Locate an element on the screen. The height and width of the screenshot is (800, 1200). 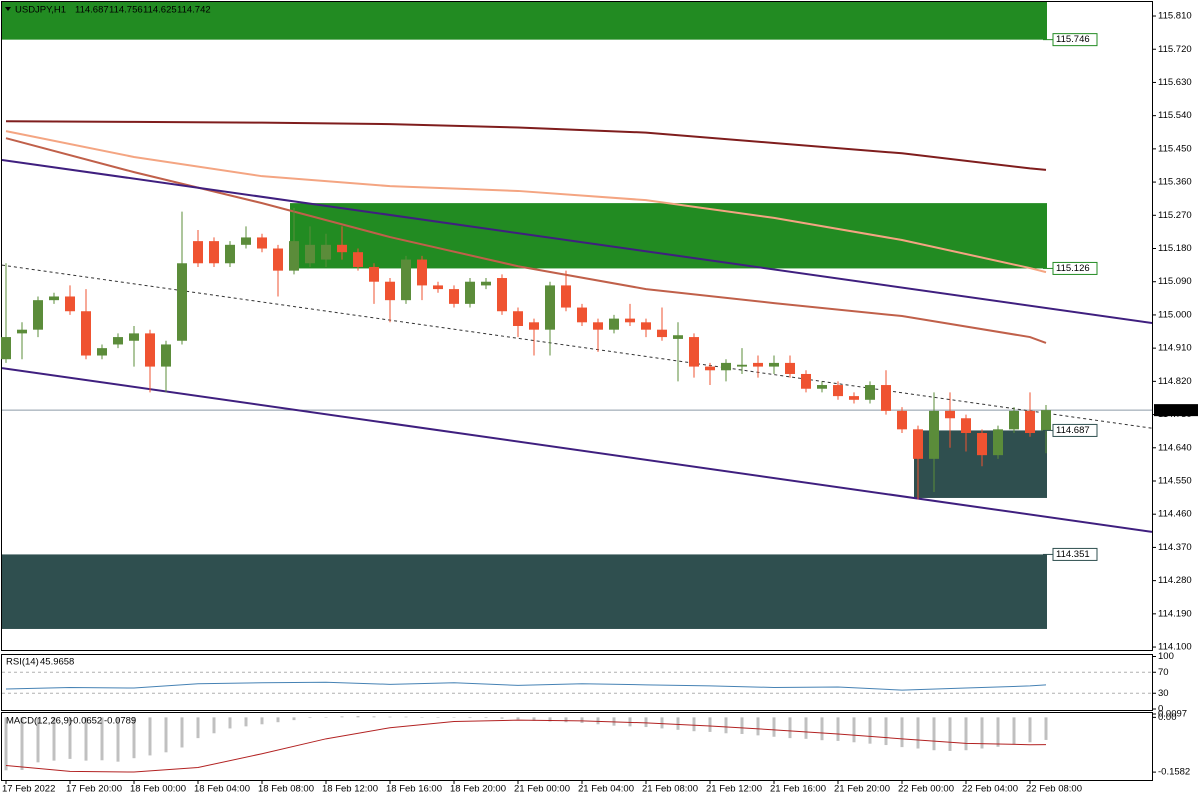
rsi-value: 45.9658 is located at coordinates (57, 662).